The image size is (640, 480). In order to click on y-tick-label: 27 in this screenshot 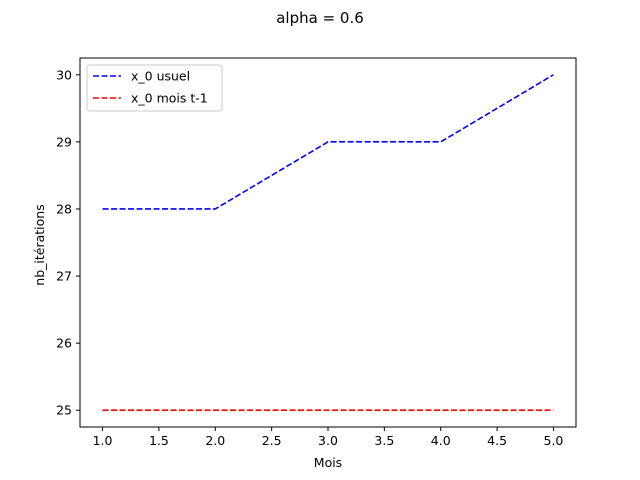, I will do `click(64, 276)`.